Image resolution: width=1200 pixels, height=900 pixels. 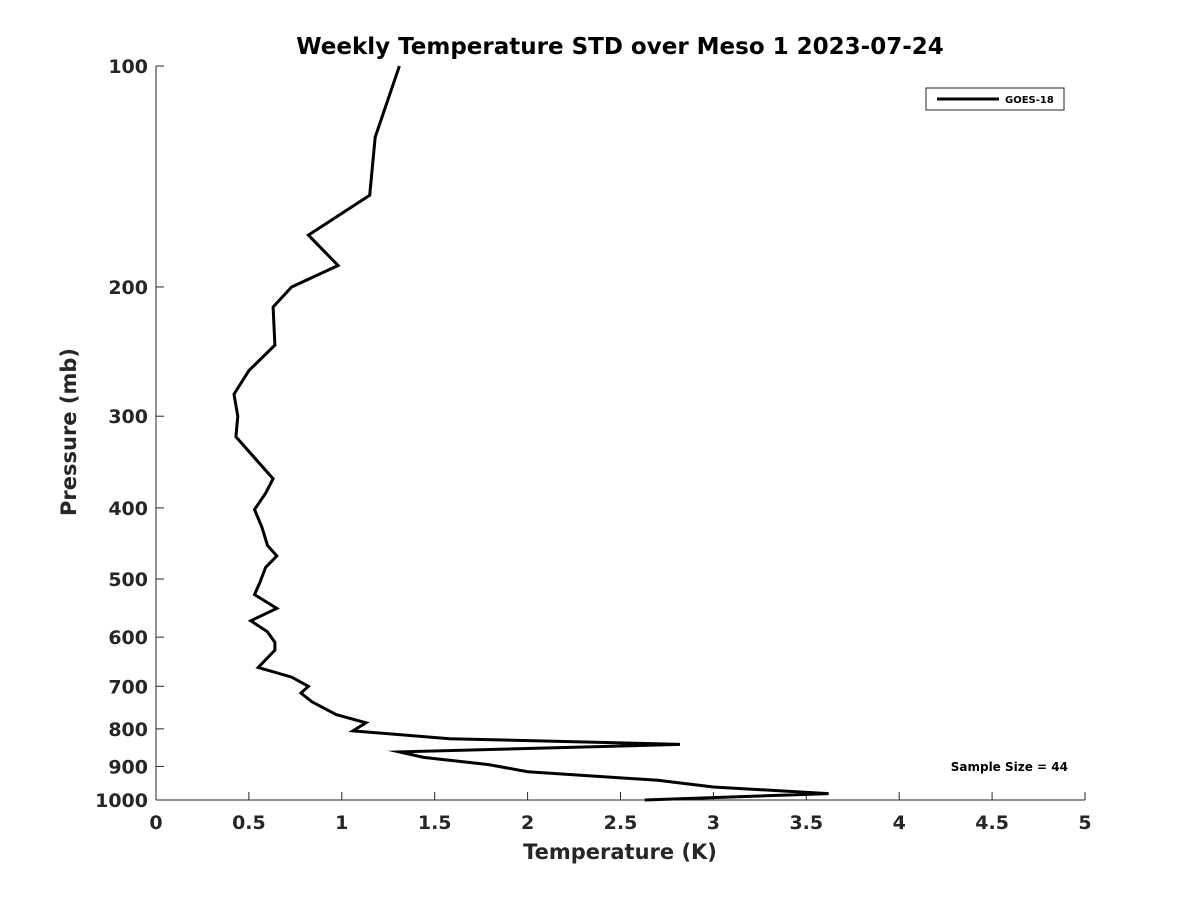 I want to click on y-tick-label: 400, so click(x=128, y=509).